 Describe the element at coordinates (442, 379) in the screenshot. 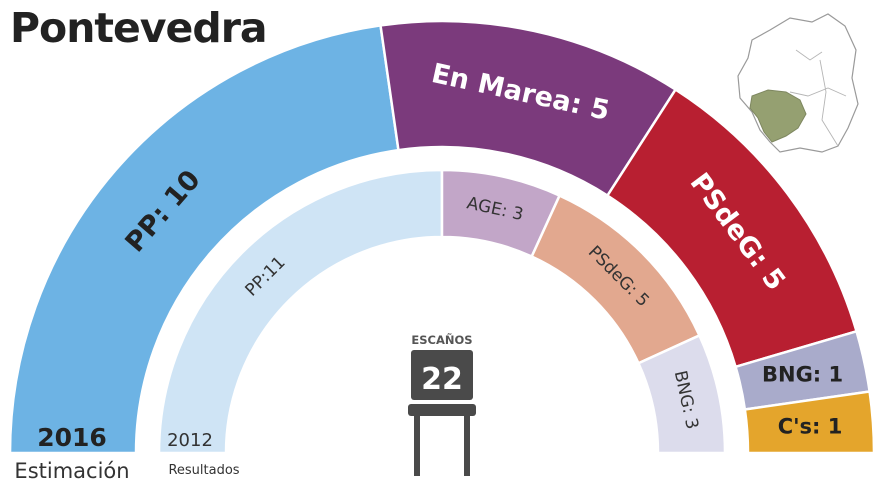

I see `seats-value: 22` at that location.